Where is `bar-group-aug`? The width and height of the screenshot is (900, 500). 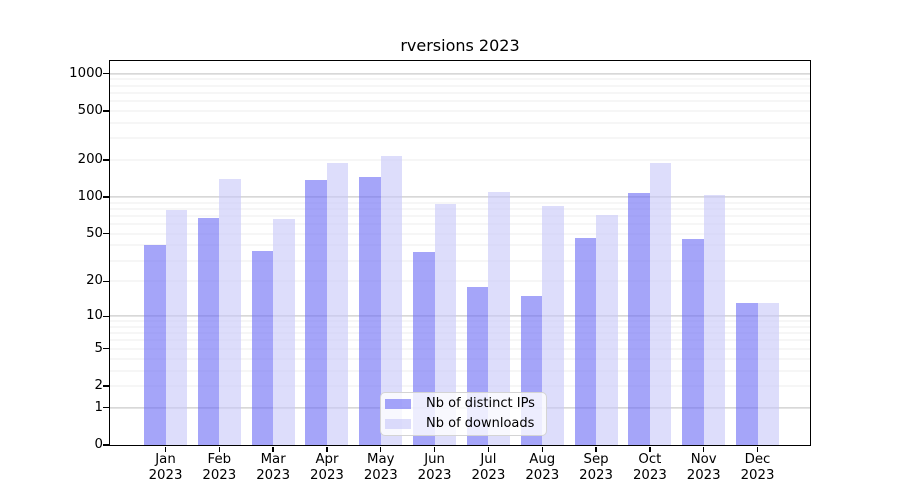 bar-group-aug is located at coordinates (542, 253).